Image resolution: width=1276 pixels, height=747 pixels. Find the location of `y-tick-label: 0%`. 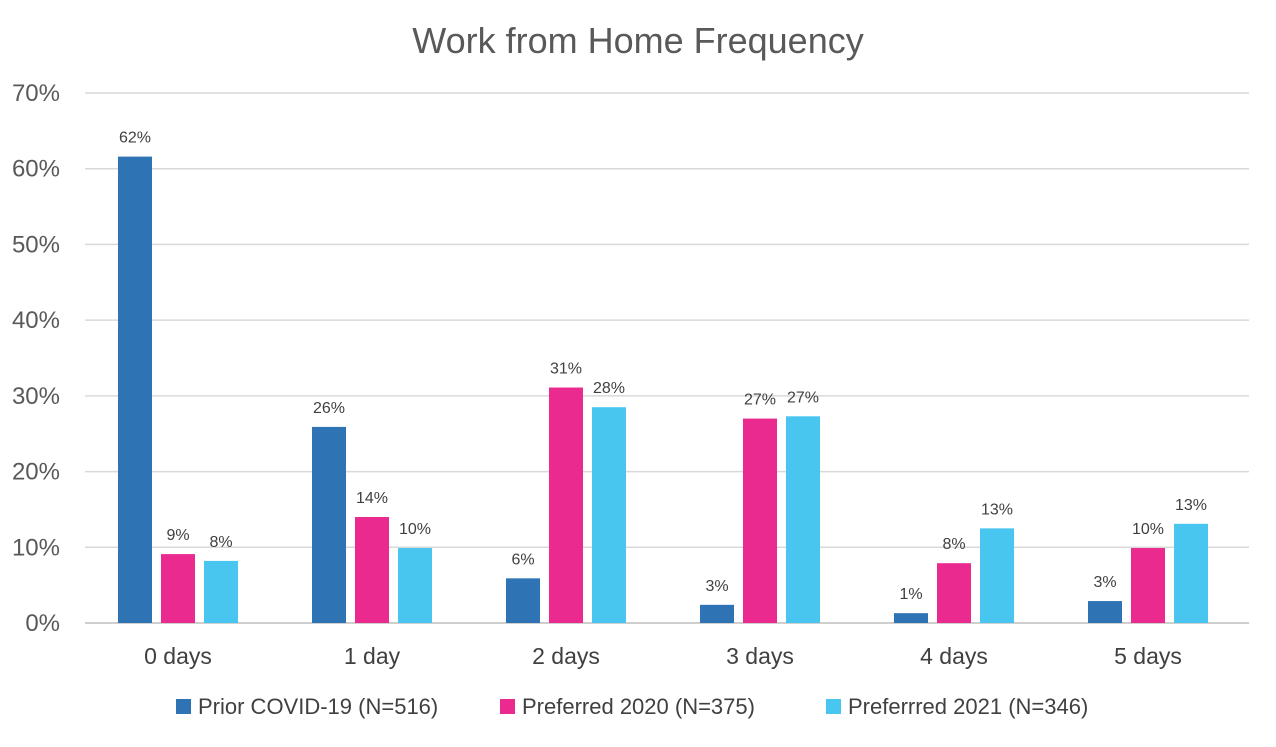

y-tick-label: 0% is located at coordinates (42, 623).